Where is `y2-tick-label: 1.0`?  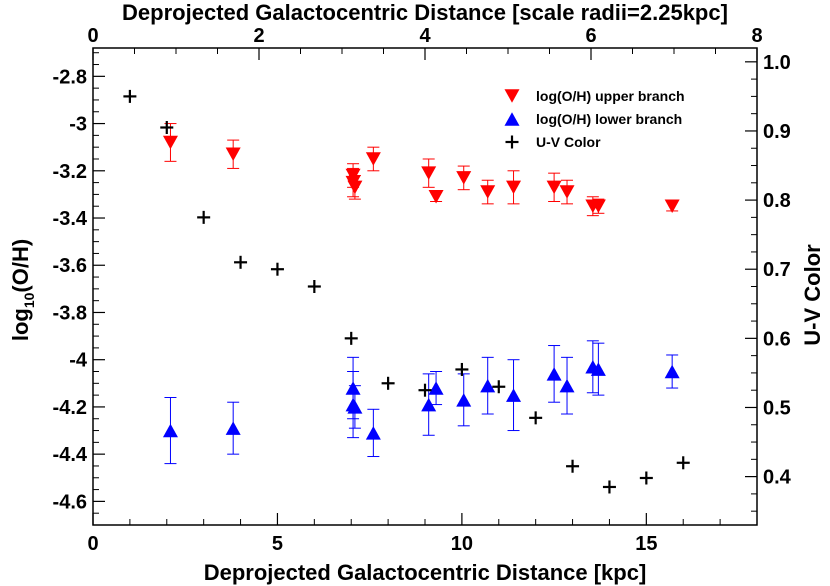 y2-tick-label: 1.0 is located at coordinates (777, 63).